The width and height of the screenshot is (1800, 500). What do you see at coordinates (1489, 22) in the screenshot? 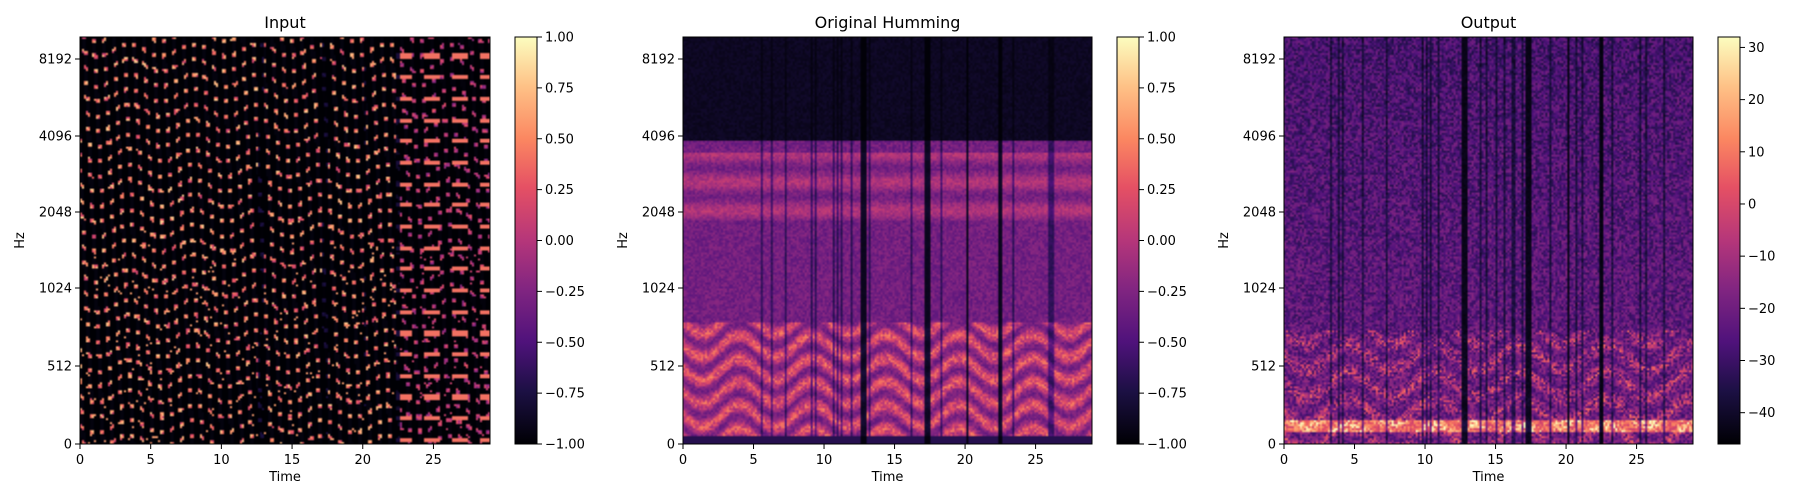
I see `chart-title: Output` at bounding box center [1489, 22].